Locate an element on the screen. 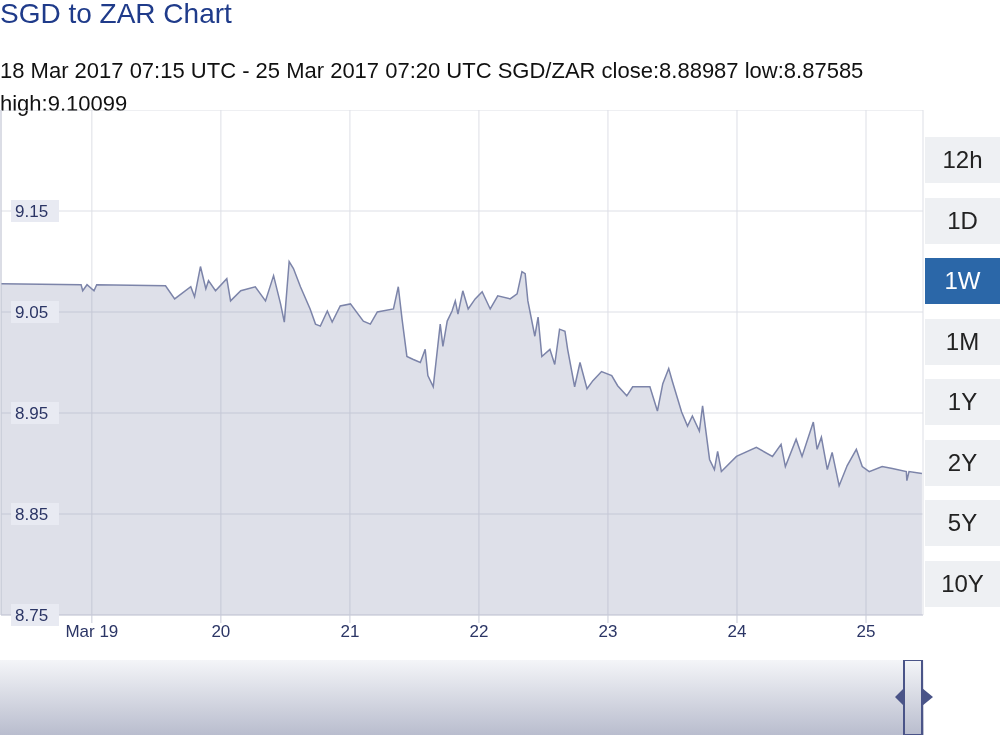 The image size is (1001, 735). chart-subtitle: 18 Mar 2017 07:15 UTC - 25 Mar 2017 07:20 UTC SGD/ZAR close:8.88987 low:8.87585 high:9.10099 is located at coordinates (432, 87).